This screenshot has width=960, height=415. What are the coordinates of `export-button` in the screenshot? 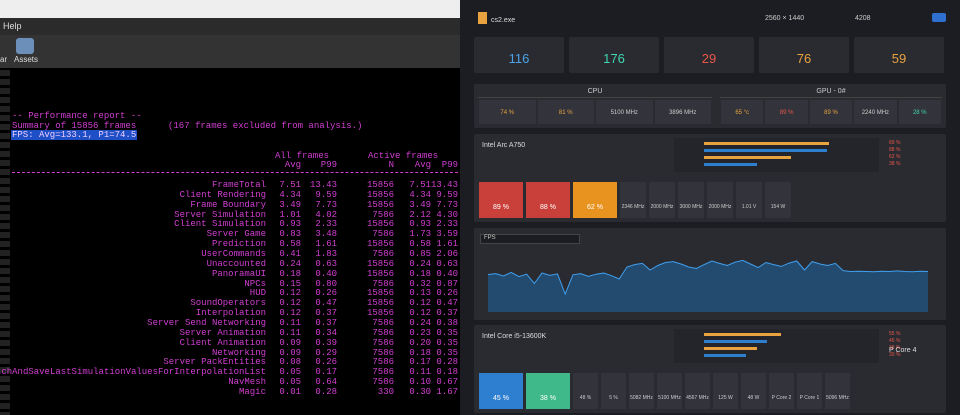 It's located at (939, 17).